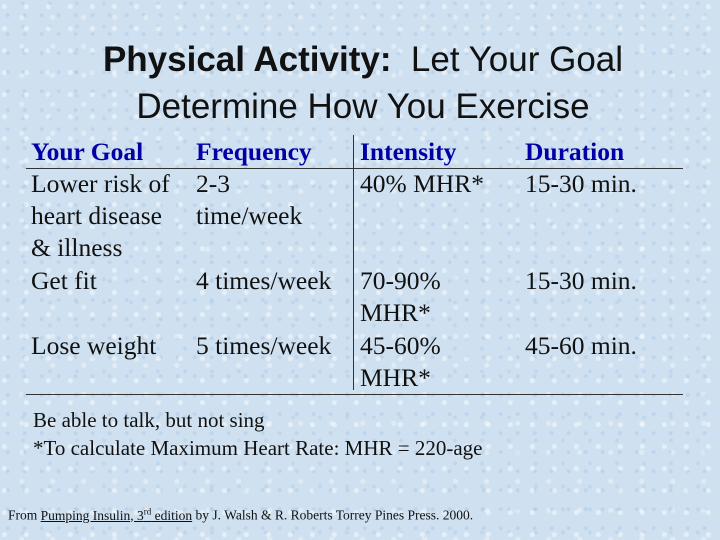  What do you see at coordinates (400, 345) in the screenshot?
I see `row3-intensity-line1: 45-60%` at bounding box center [400, 345].